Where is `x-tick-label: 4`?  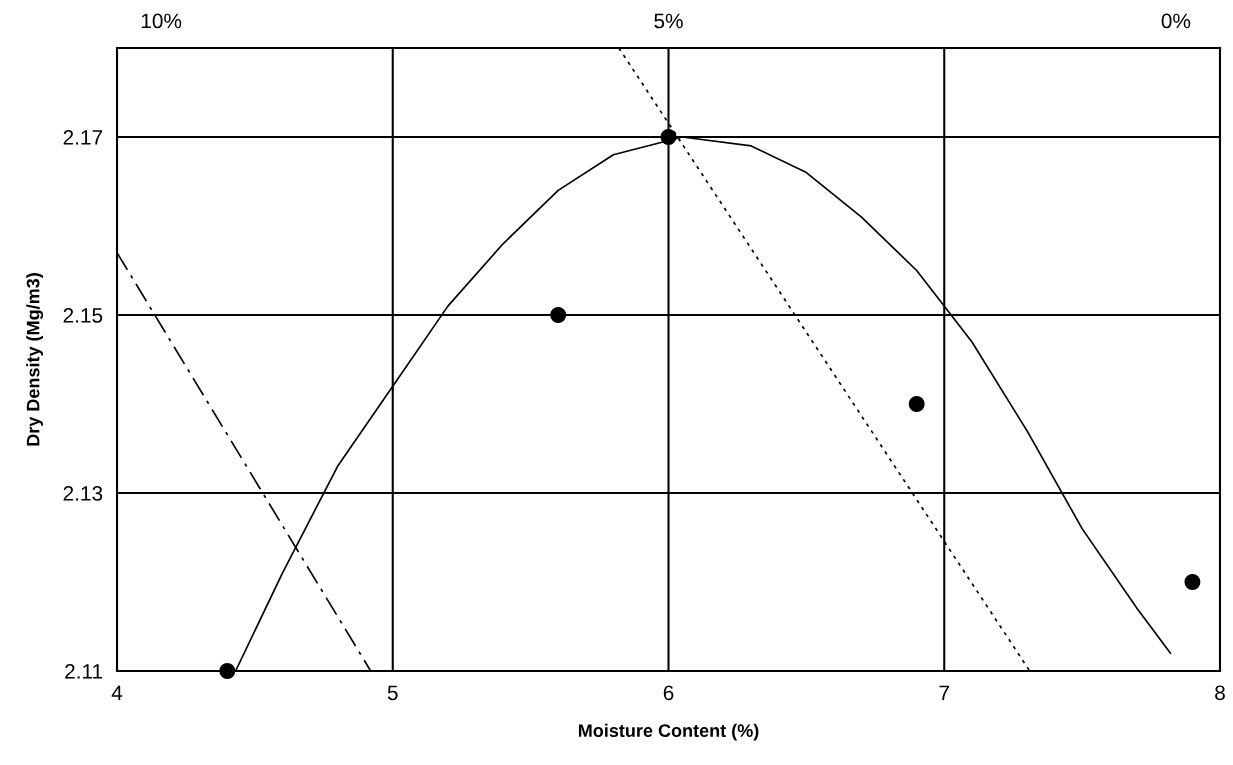
x-tick-label: 4 is located at coordinates (117, 692).